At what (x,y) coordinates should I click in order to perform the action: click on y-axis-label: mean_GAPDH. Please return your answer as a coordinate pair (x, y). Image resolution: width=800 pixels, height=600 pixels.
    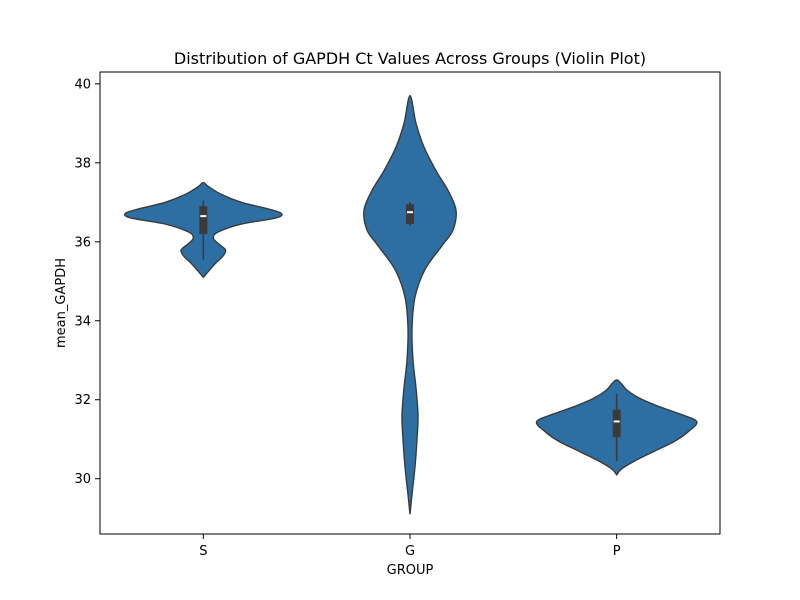
    Looking at the image, I should click on (61, 303).